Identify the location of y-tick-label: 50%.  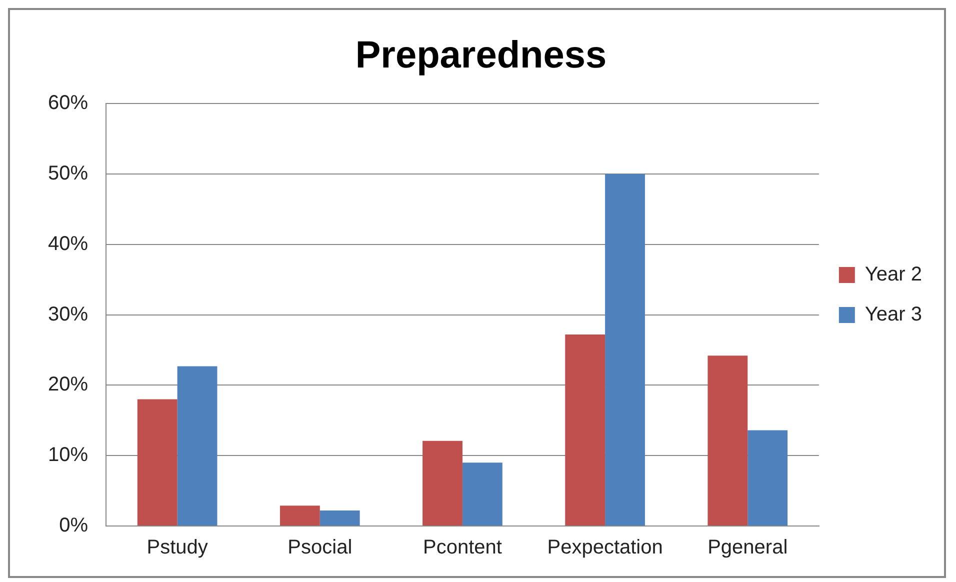
(68, 173).